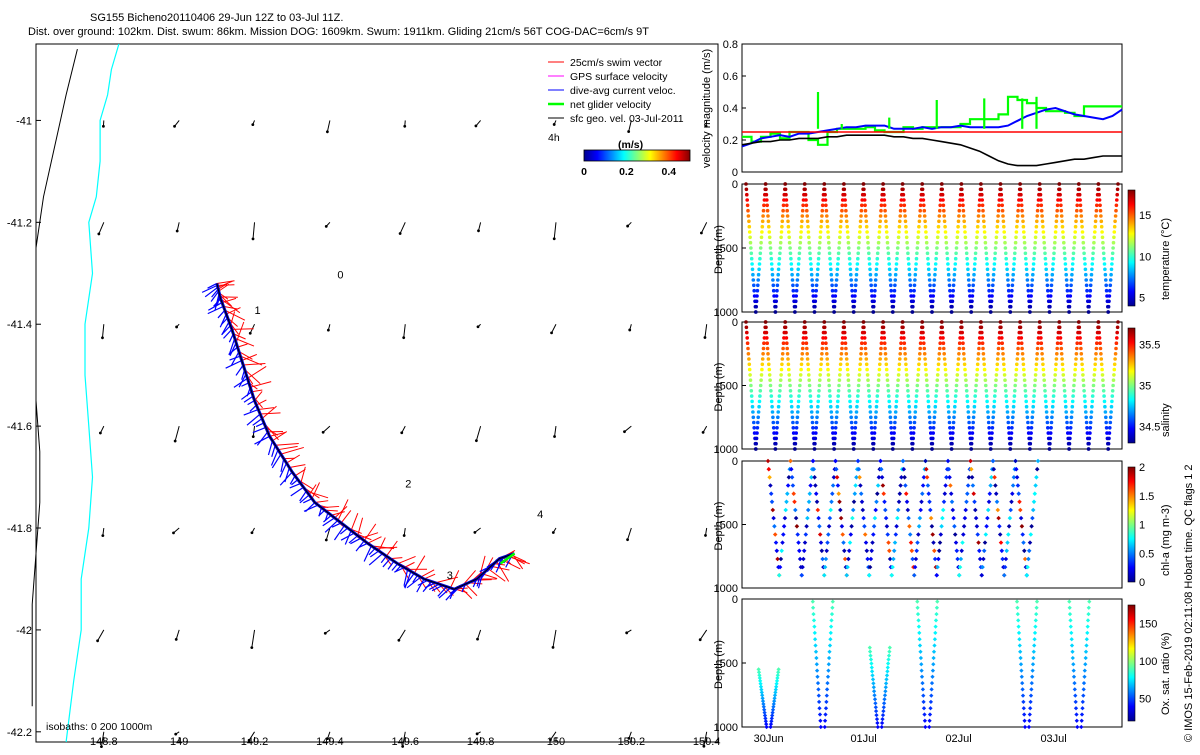 This screenshot has height=755, width=1200. Describe the element at coordinates (611, 105) in the screenshot. I see `legend-label: net glider velocity` at that location.